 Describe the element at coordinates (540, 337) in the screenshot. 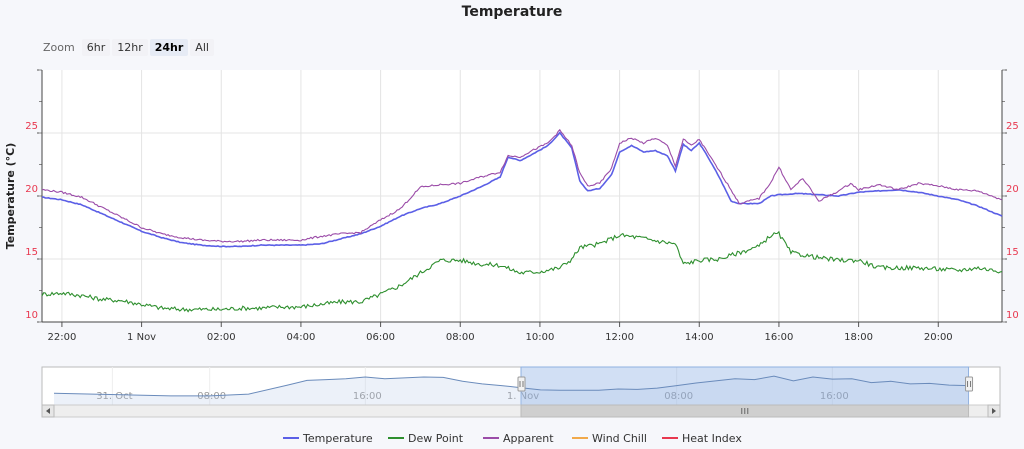

I see `x-tick-label: 10:00` at that location.